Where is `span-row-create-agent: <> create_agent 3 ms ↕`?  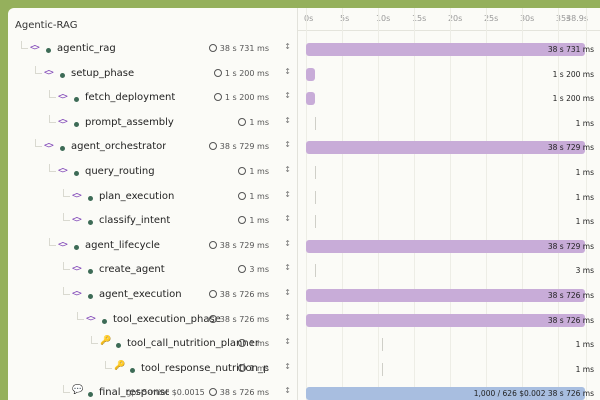 span-row-create-agent: <> create_agent 3 ms ↕ is located at coordinates (152, 271).